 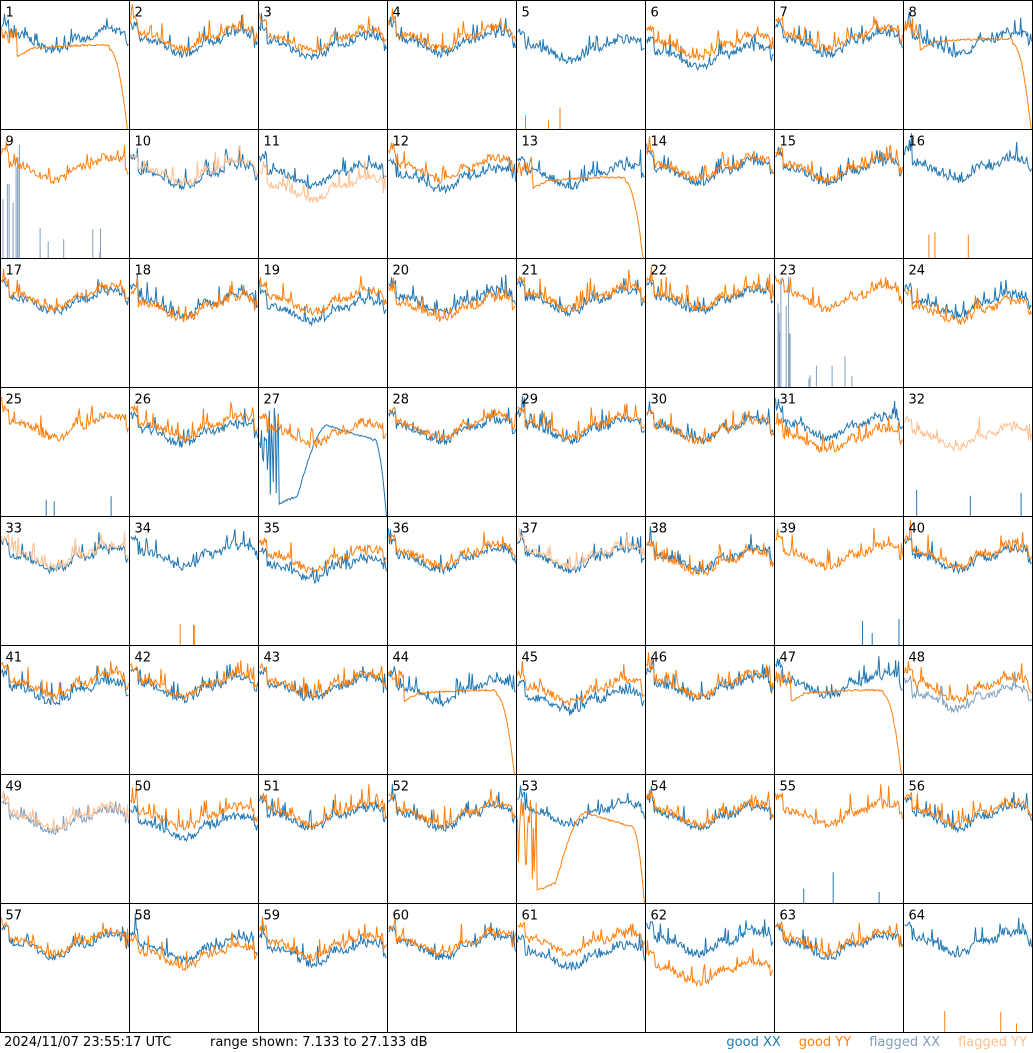 What do you see at coordinates (194, 809) in the screenshot?
I see `panel-50-yy-trace` at bounding box center [194, 809].